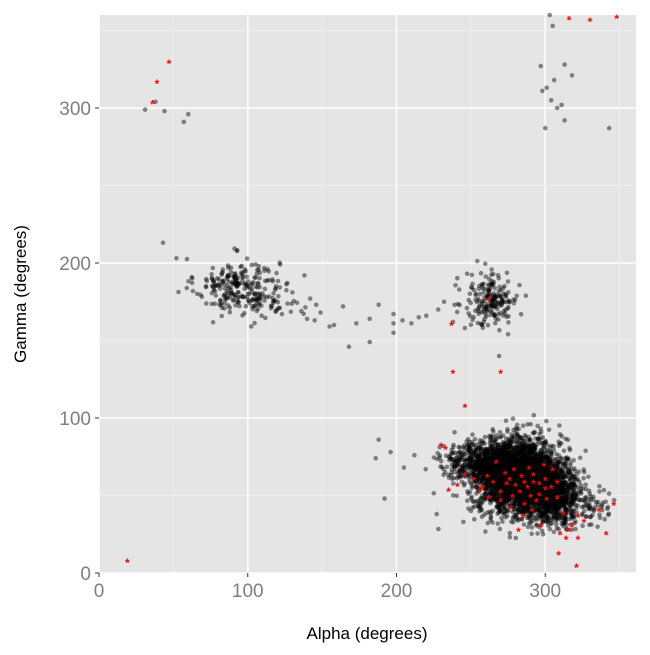  I want to click on data-point-red-asterisk: *, so click(506, 486).